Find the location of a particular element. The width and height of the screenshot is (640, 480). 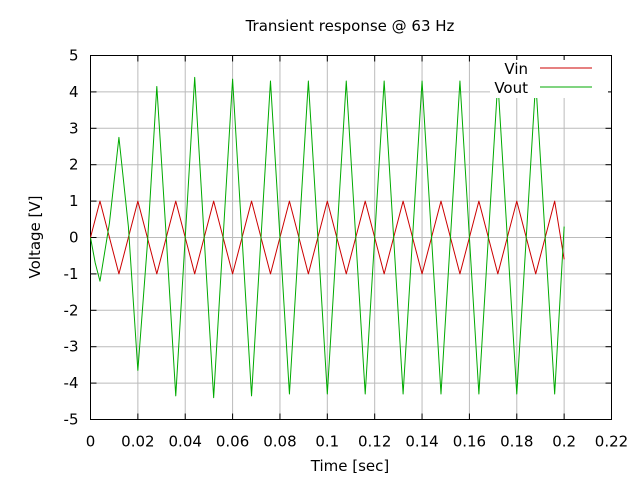

x-tick-label: 0 is located at coordinates (91, 442).